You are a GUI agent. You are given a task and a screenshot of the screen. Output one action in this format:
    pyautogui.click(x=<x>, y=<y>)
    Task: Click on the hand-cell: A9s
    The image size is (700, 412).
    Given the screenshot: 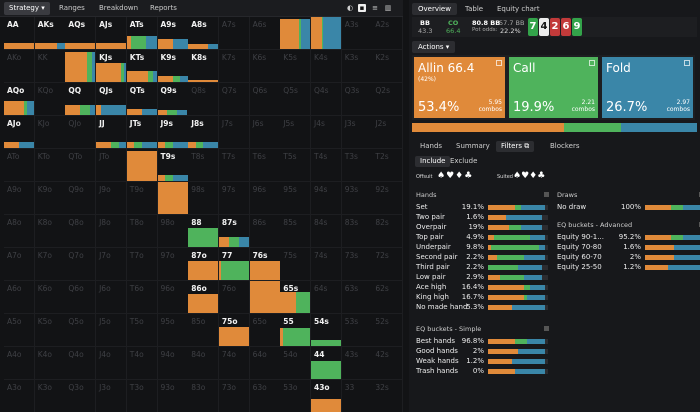 What is the action you would take?
    pyautogui.click(x=173, y=33)
    